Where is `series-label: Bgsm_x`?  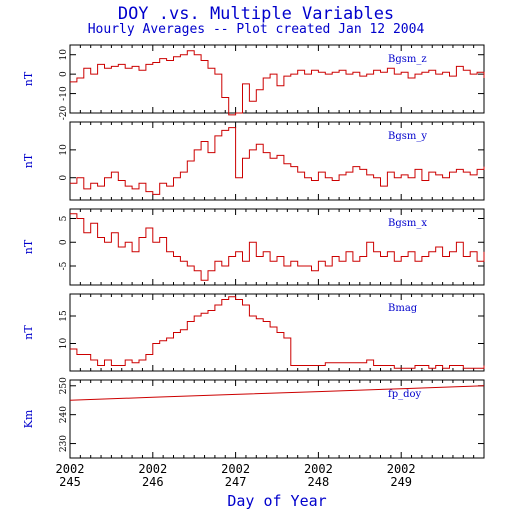
series-label: Bgsm_x is located at coordinates (407, 223).